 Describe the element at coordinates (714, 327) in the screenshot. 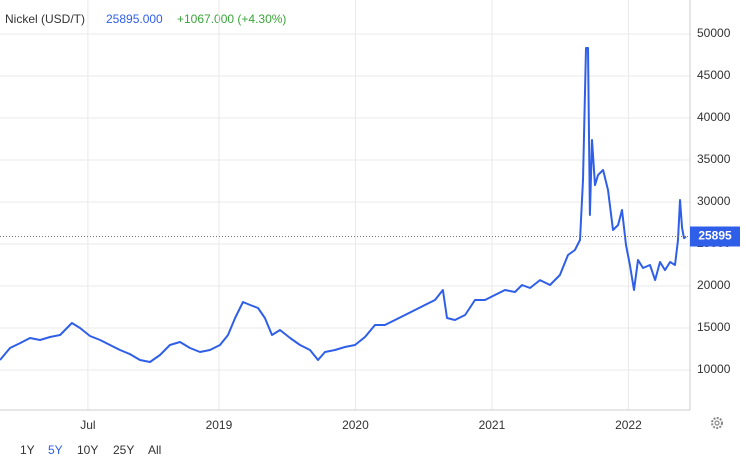

I see `y-tick-label: 15000` at that location.